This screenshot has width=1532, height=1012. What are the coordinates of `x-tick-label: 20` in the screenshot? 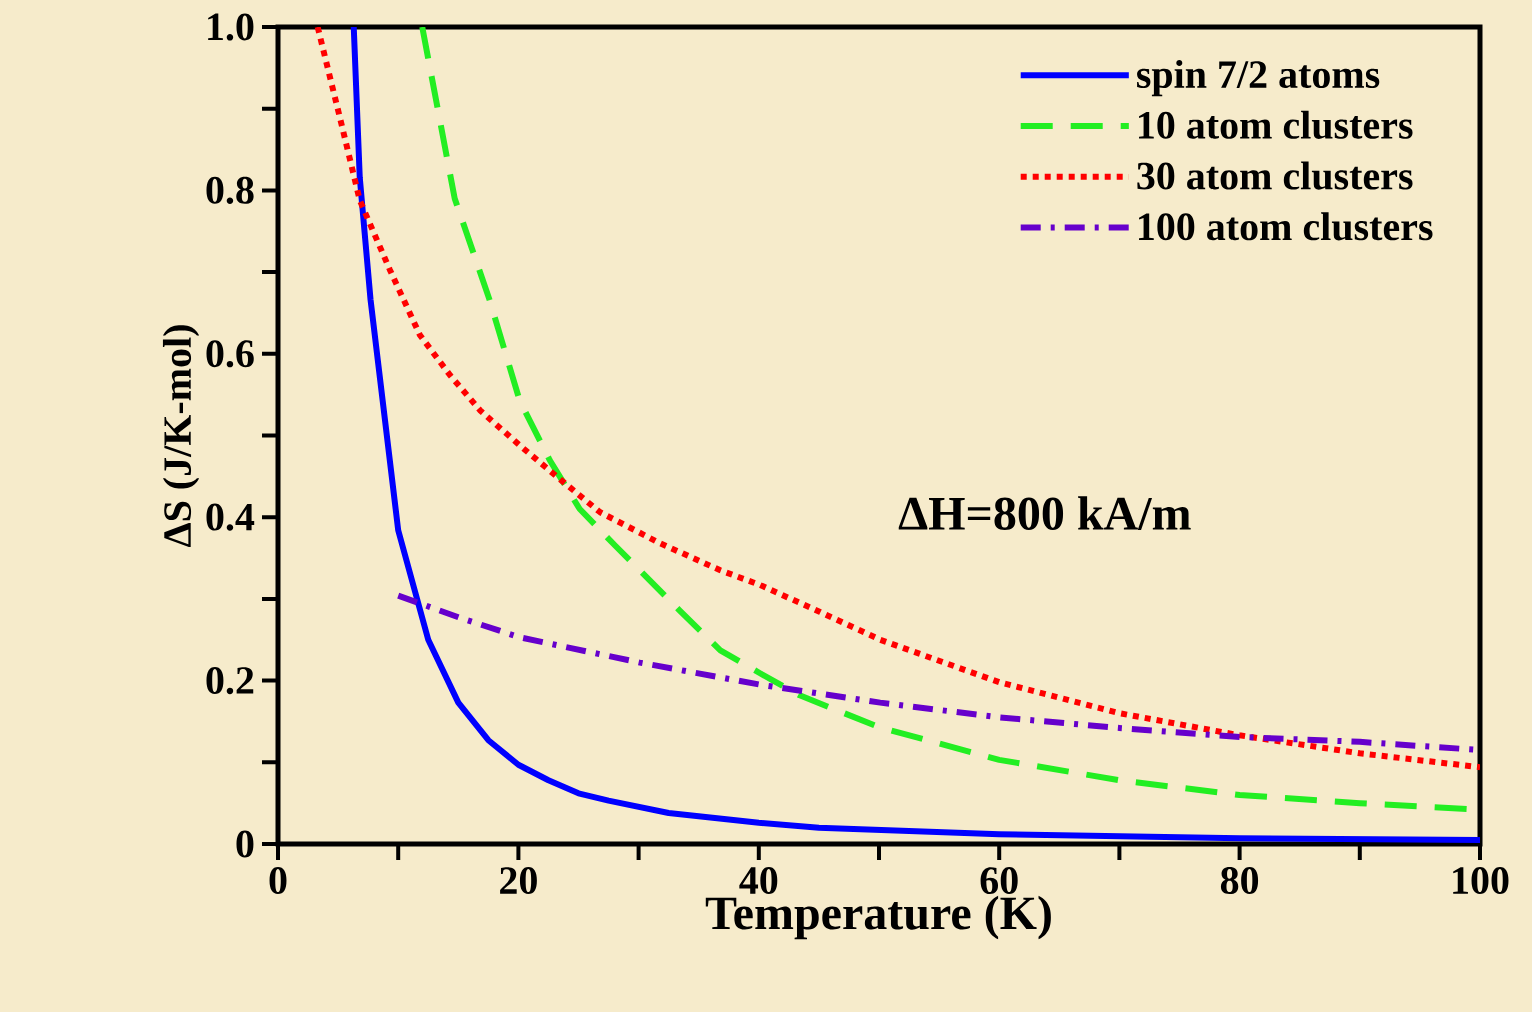 It's located at (518, 881).